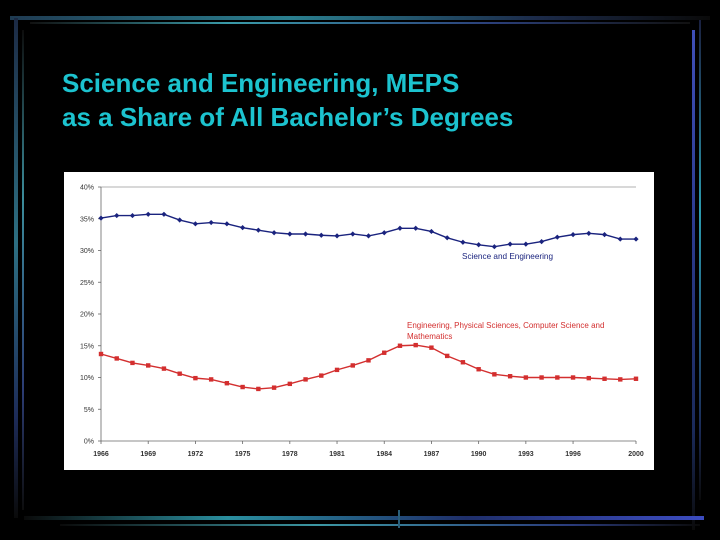 The width and height of the screenshot is (720, 540). I want to click on series-label-meps-line-2: Mathematics, so click(429, 336).